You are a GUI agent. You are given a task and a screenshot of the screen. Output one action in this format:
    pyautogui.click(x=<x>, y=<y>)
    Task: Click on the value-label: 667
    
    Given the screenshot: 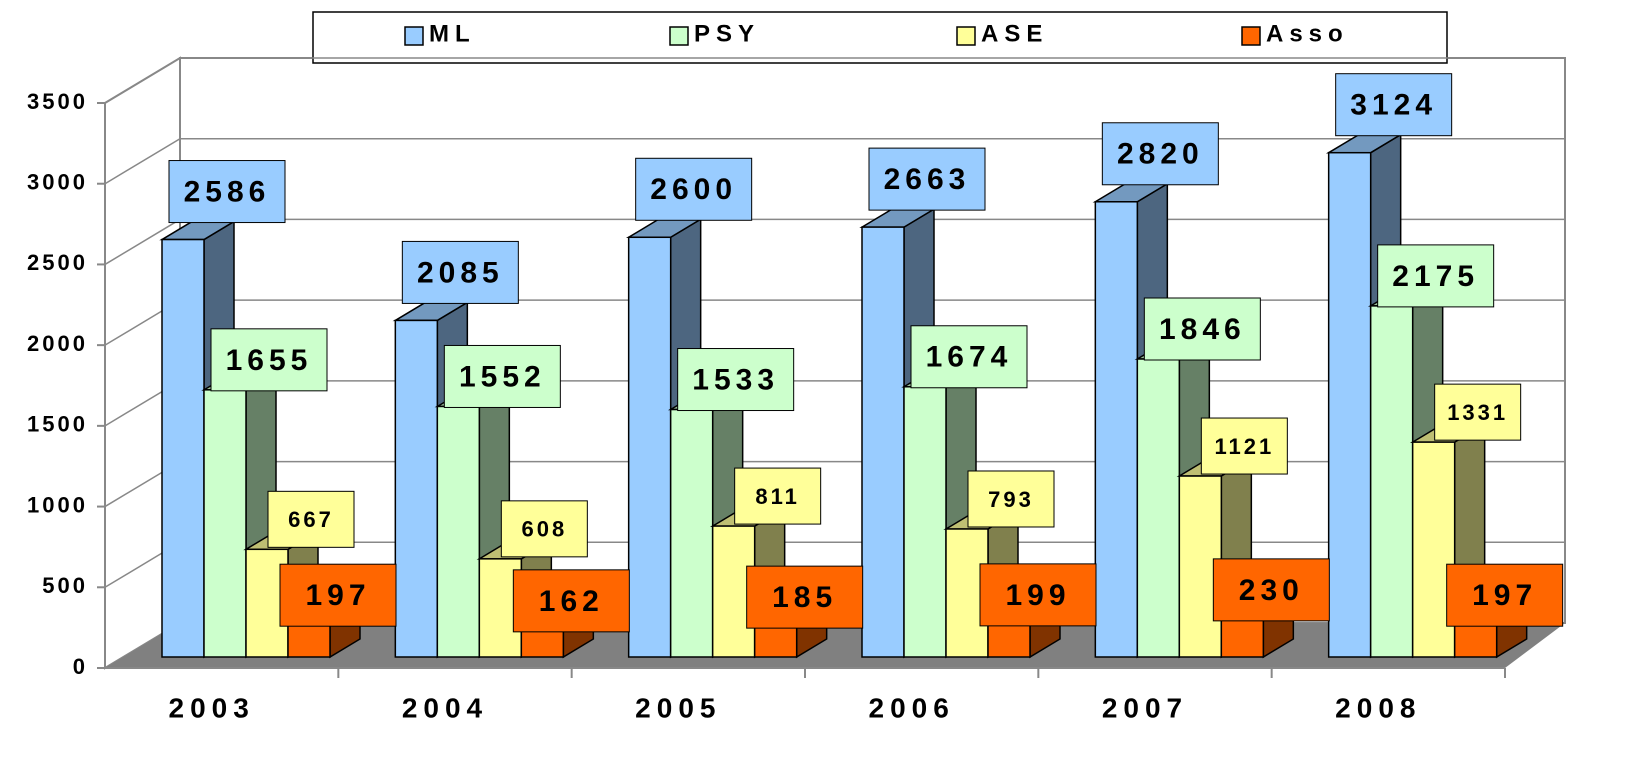 What is the action you would take?
    pyautogui.click(x=311, y=519)
    